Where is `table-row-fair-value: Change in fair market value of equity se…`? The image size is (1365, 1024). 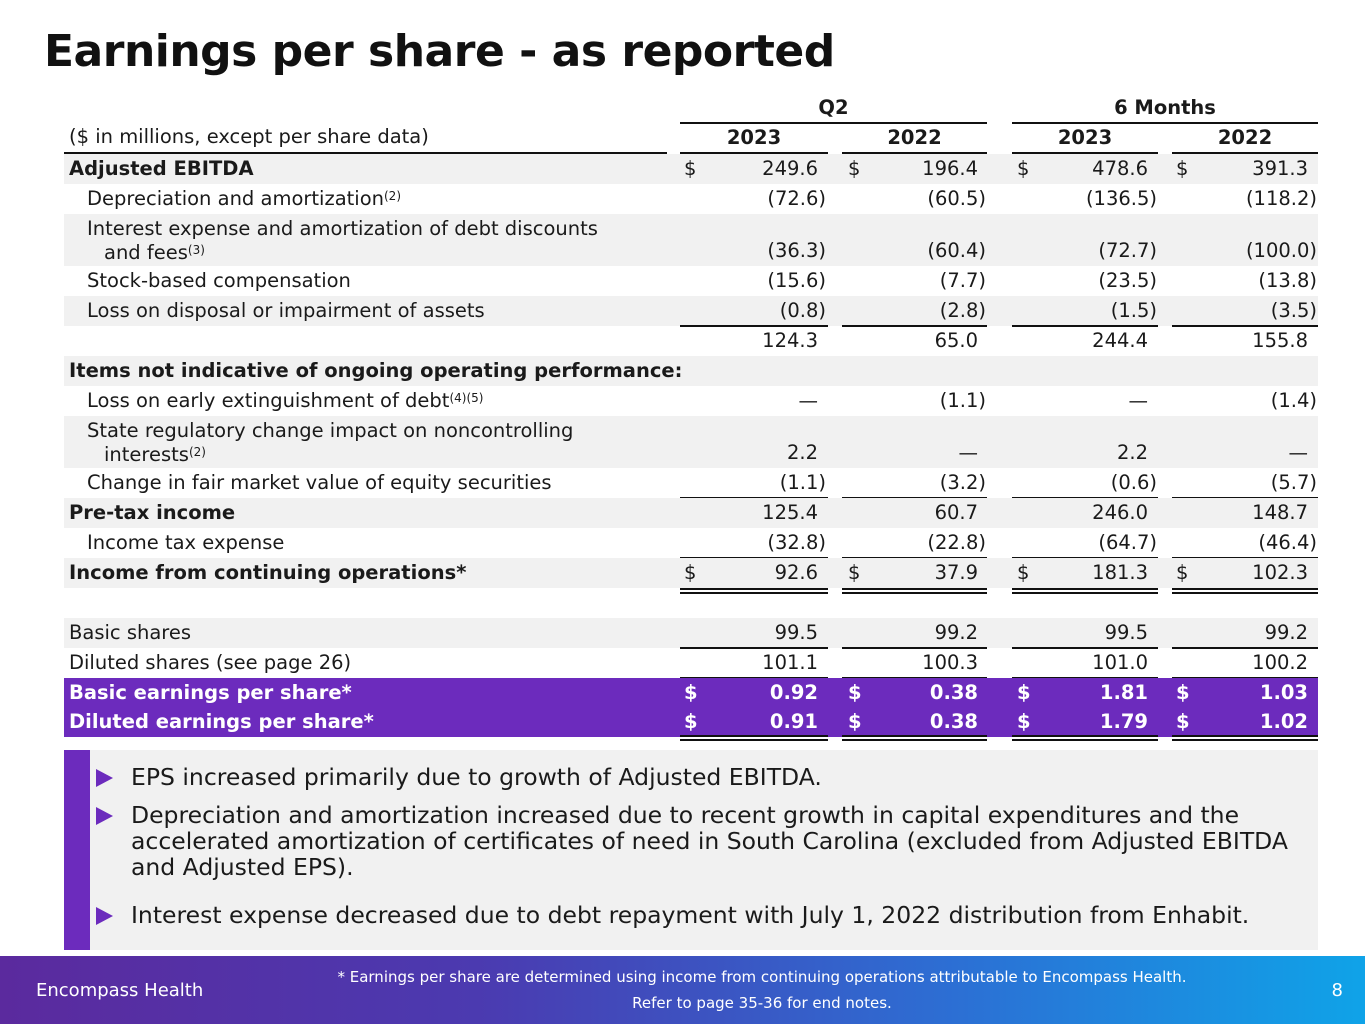 table-row-fair-value: Change in fair market value of equity se… is located at coordinates (691, 483).